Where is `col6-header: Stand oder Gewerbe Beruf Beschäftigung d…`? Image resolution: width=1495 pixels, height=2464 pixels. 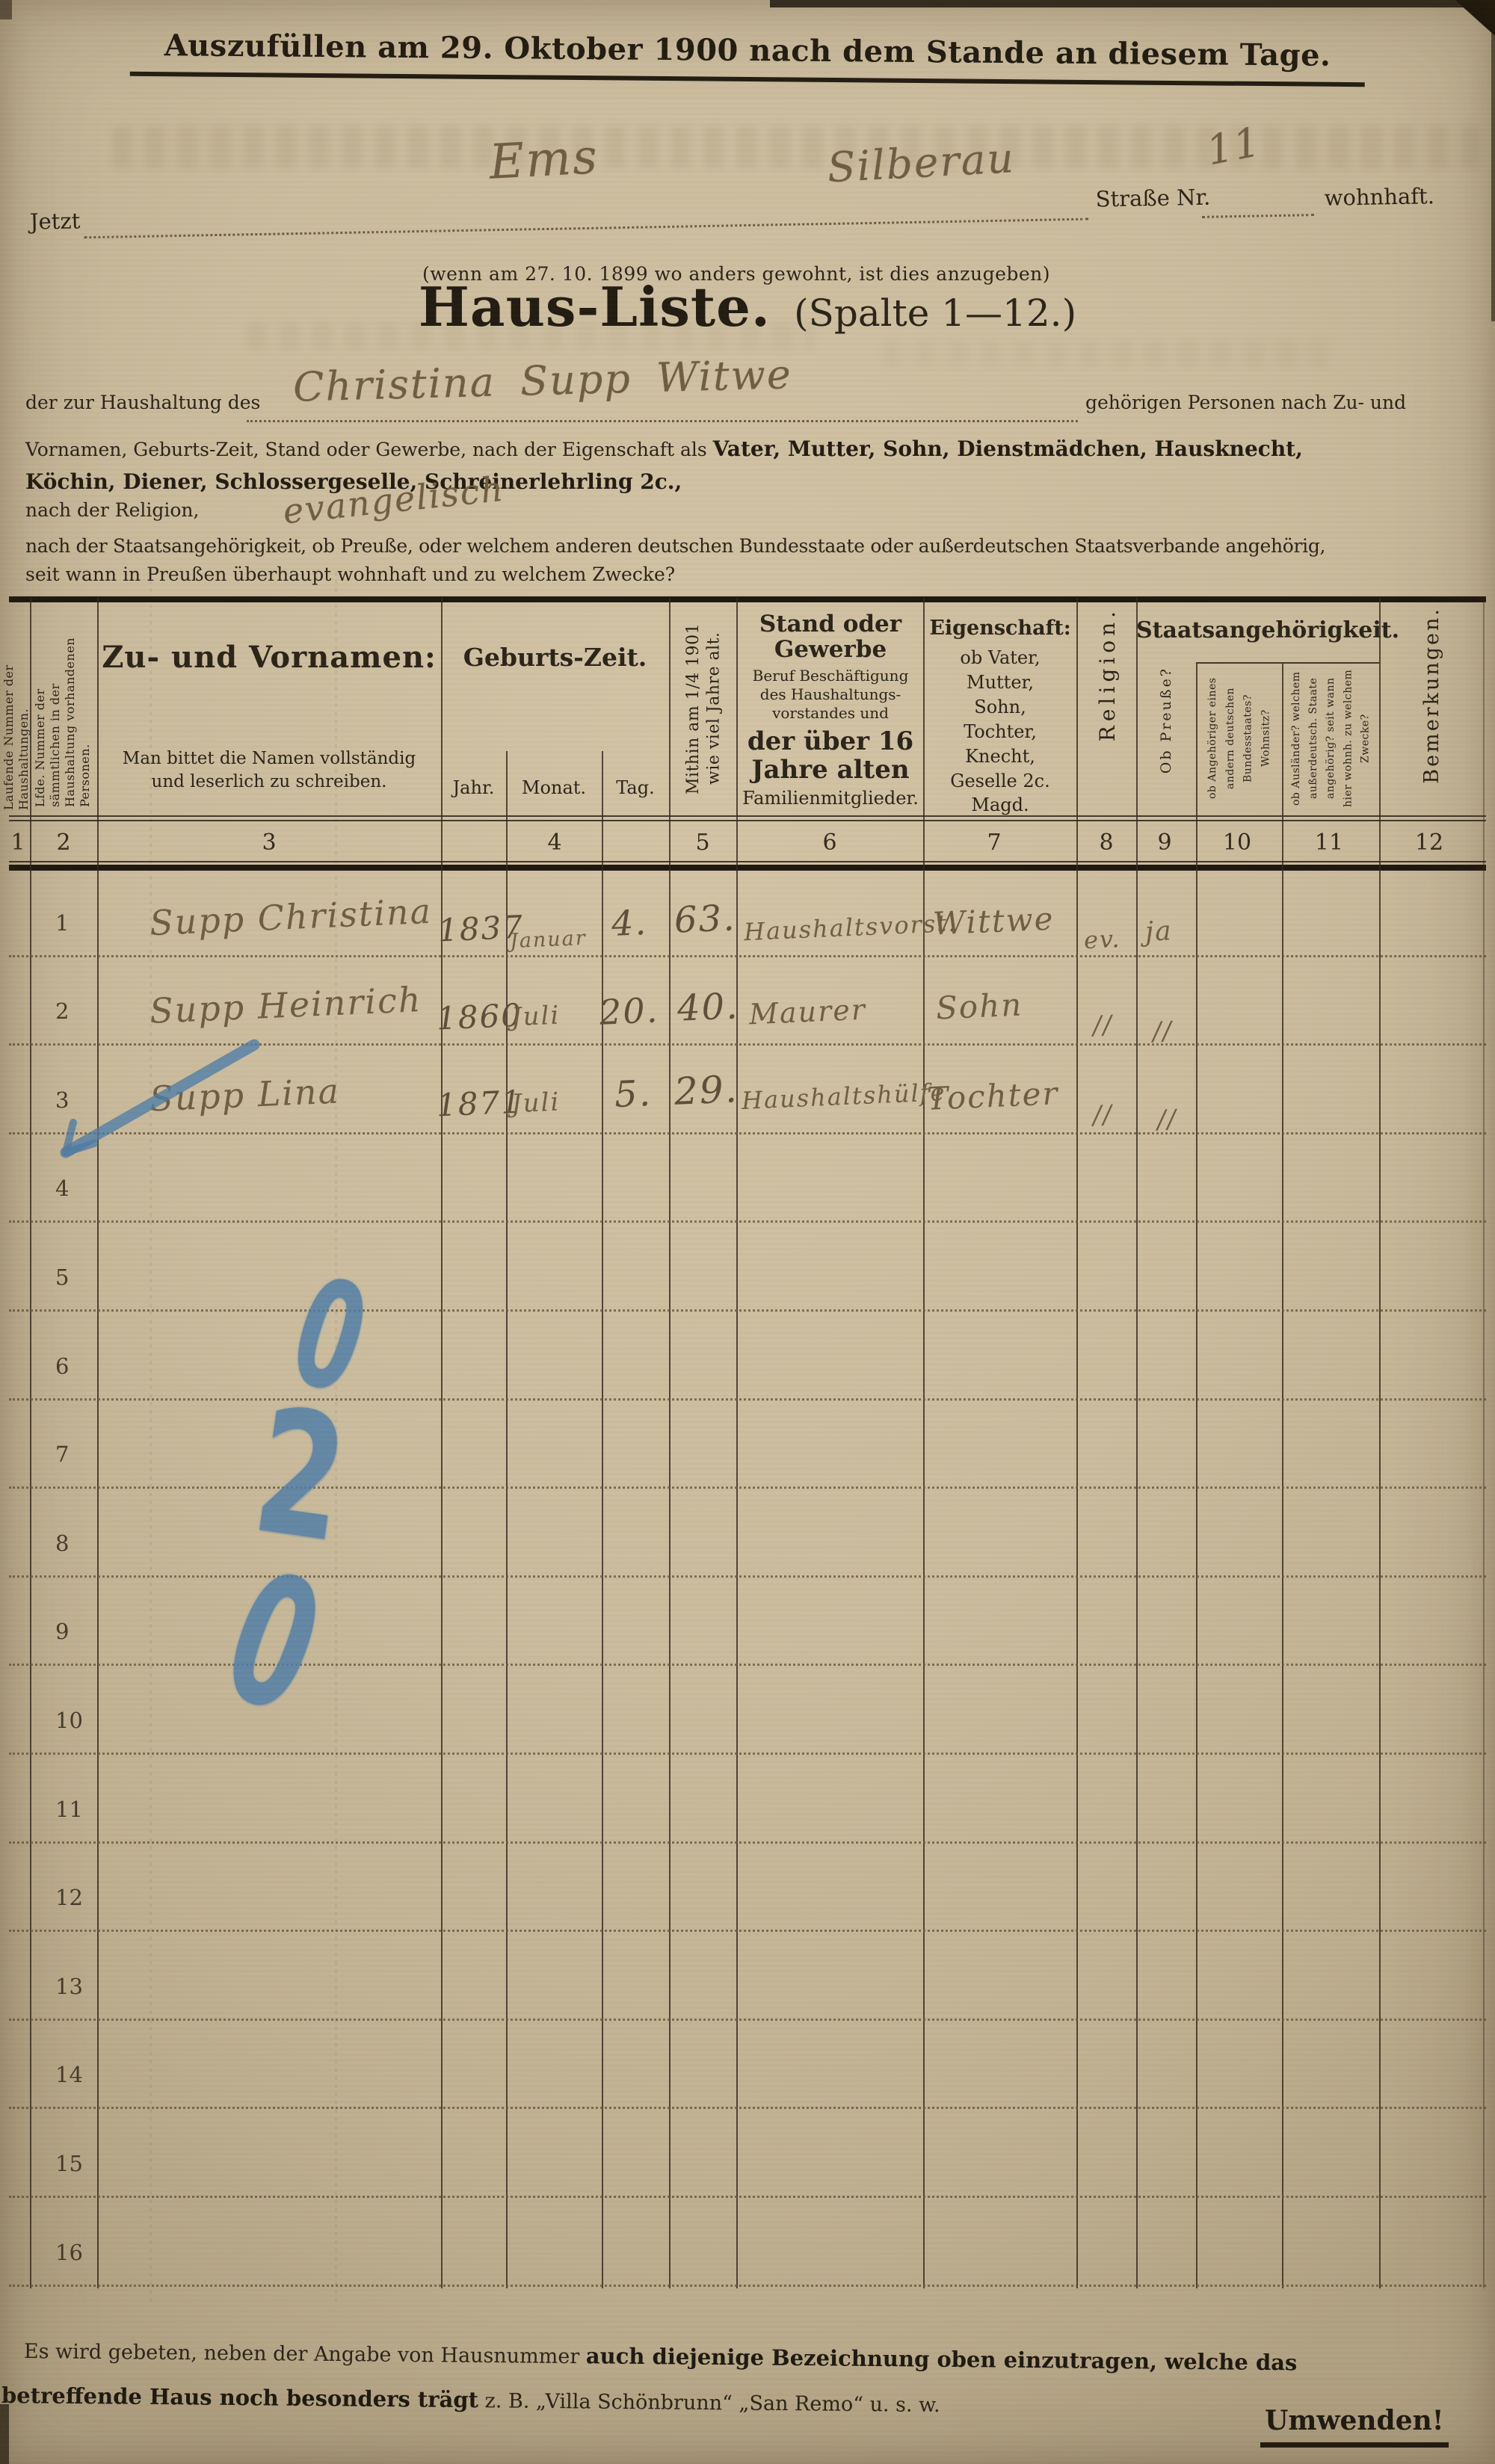
col6-header: Stand oder Gewerbe Beruf Beschäftigung d… is located at coordinates (831, 710).